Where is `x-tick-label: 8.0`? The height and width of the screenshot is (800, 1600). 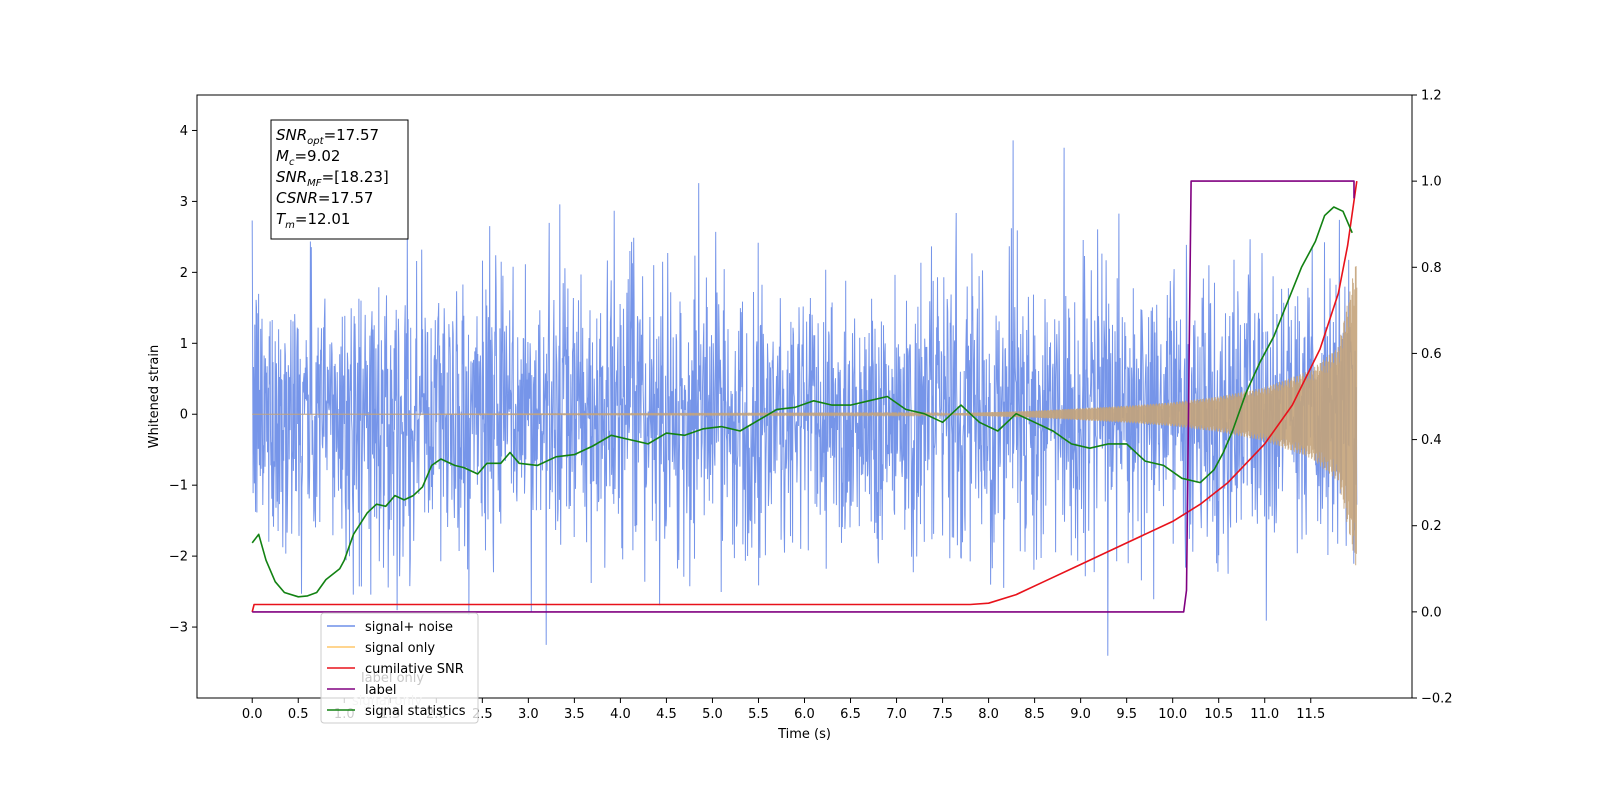
x-tick-label: 8.0 is located at coordinates (988, 714).